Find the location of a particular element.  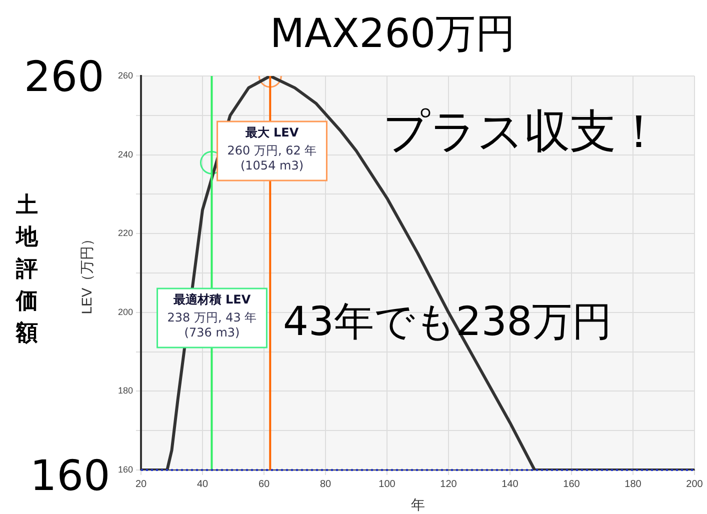

x-axis-title: 年 is located at coordinates (417, 504).